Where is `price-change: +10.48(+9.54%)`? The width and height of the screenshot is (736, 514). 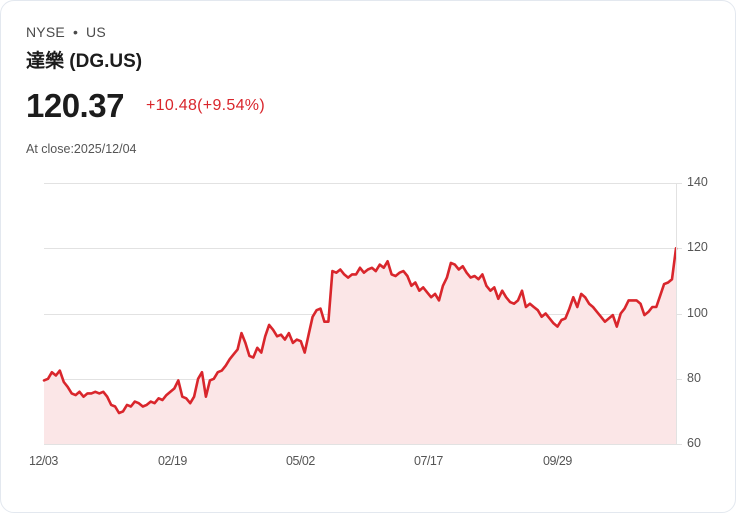
price-change: +10.48(+9.54%) is located at coordinates (205, 105).